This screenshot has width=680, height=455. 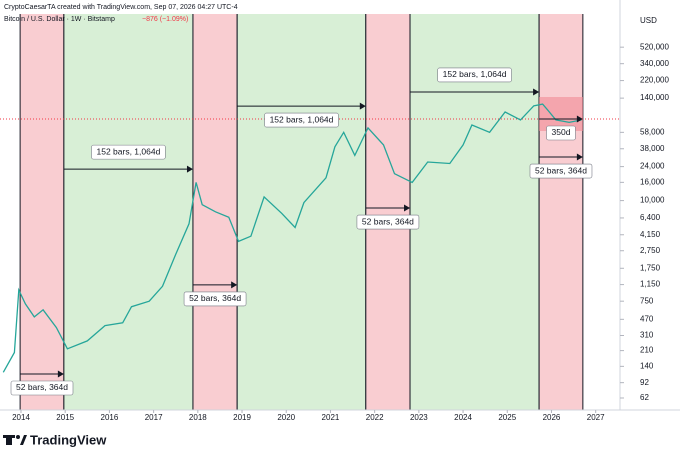 I want to click on x-tick-label: 2023, so click(x=419, y=417).